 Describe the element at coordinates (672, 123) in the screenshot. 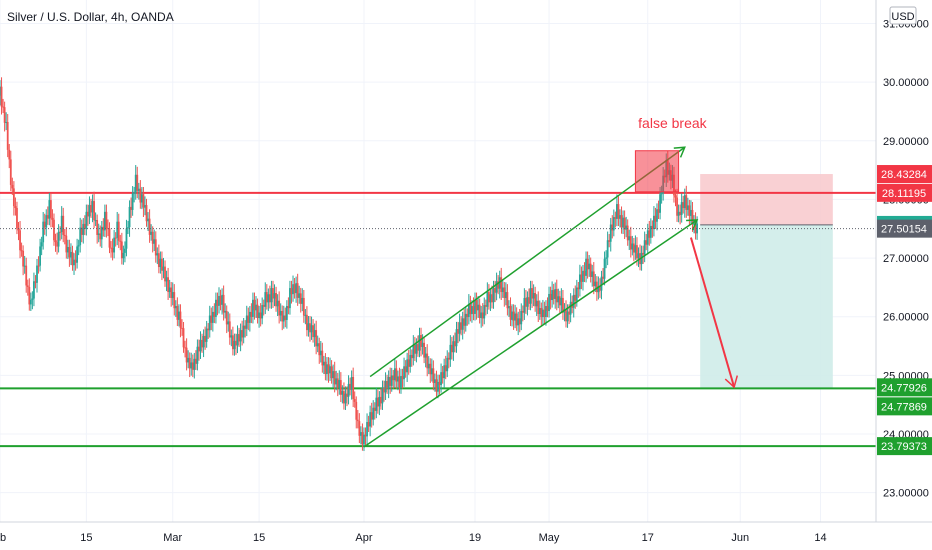

I see `annotation-text: false break` at that location.